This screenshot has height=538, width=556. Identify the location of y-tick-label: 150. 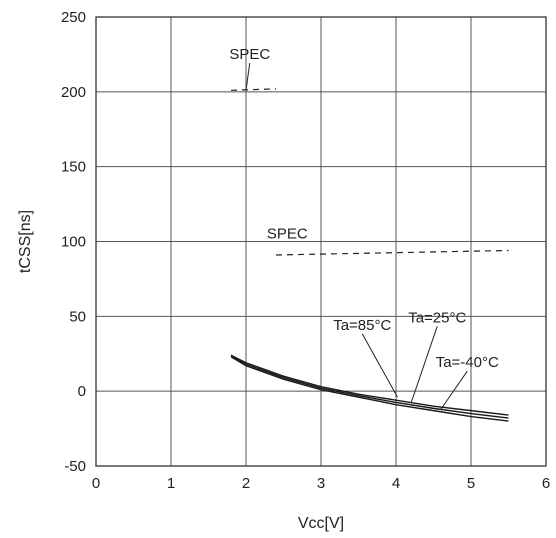
(73, 167).